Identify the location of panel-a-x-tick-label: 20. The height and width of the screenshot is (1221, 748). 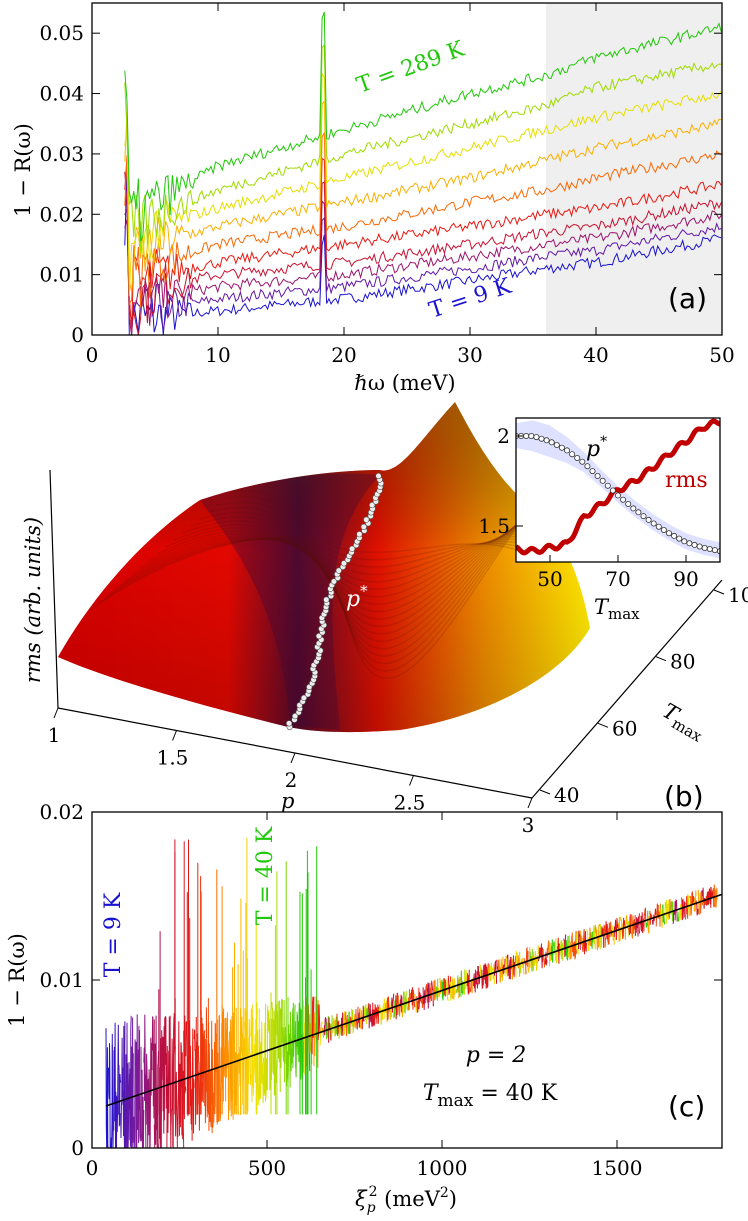
(343, 355).